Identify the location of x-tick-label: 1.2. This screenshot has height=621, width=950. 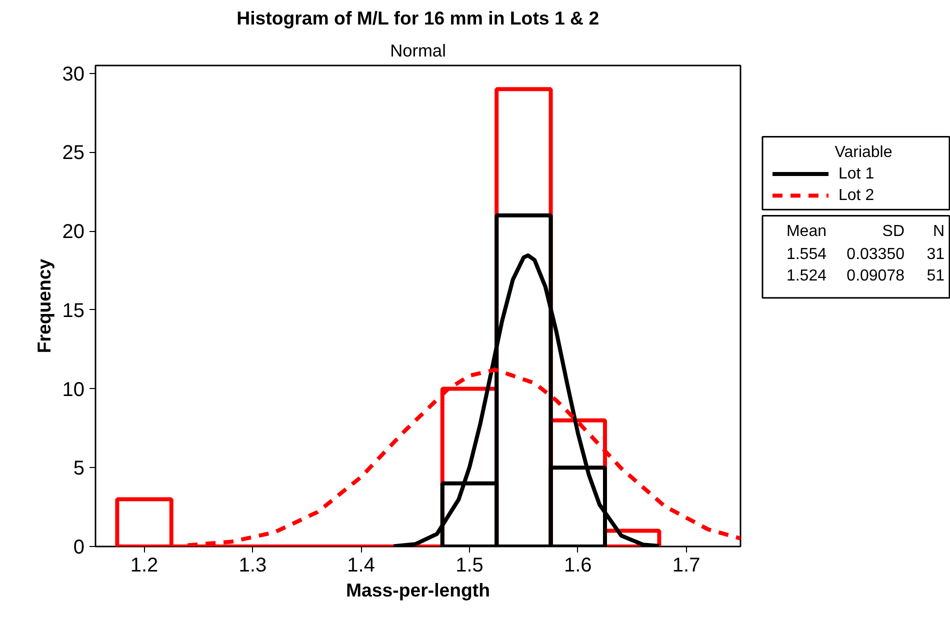
(144, 565).